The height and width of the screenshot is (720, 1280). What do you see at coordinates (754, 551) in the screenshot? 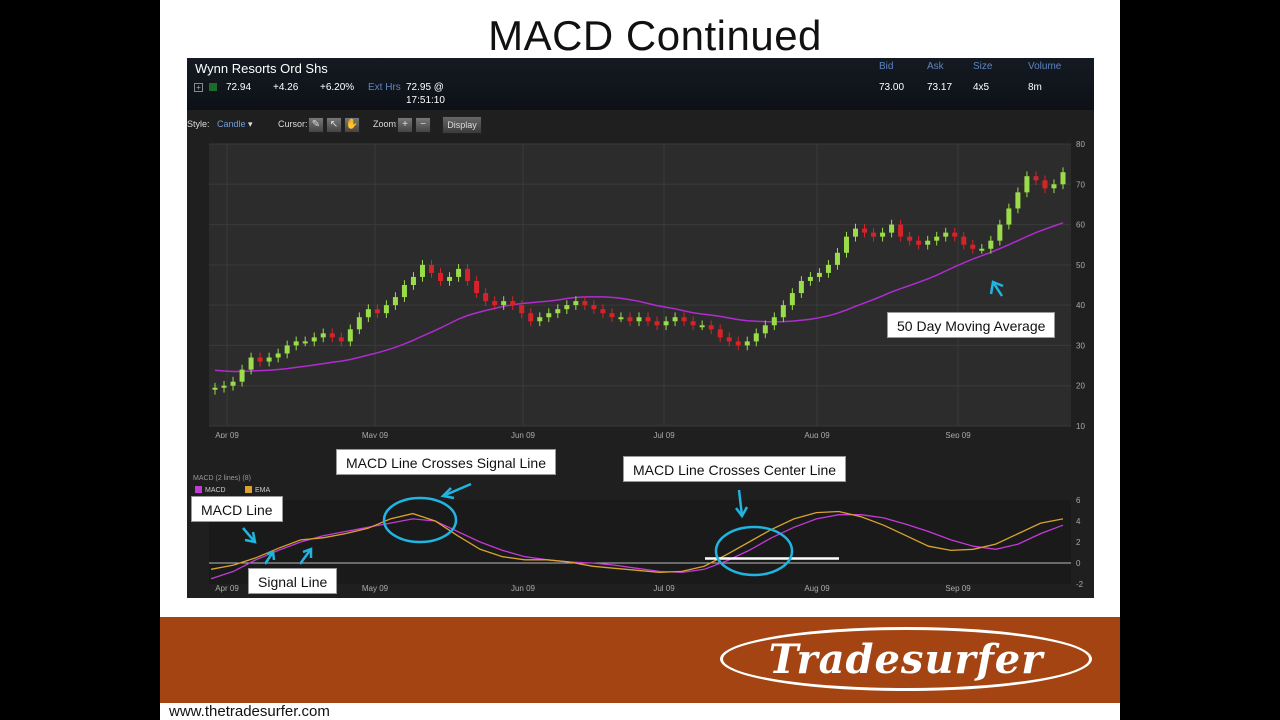
I see `center-cross-circle` at bounding box center [754, 551].